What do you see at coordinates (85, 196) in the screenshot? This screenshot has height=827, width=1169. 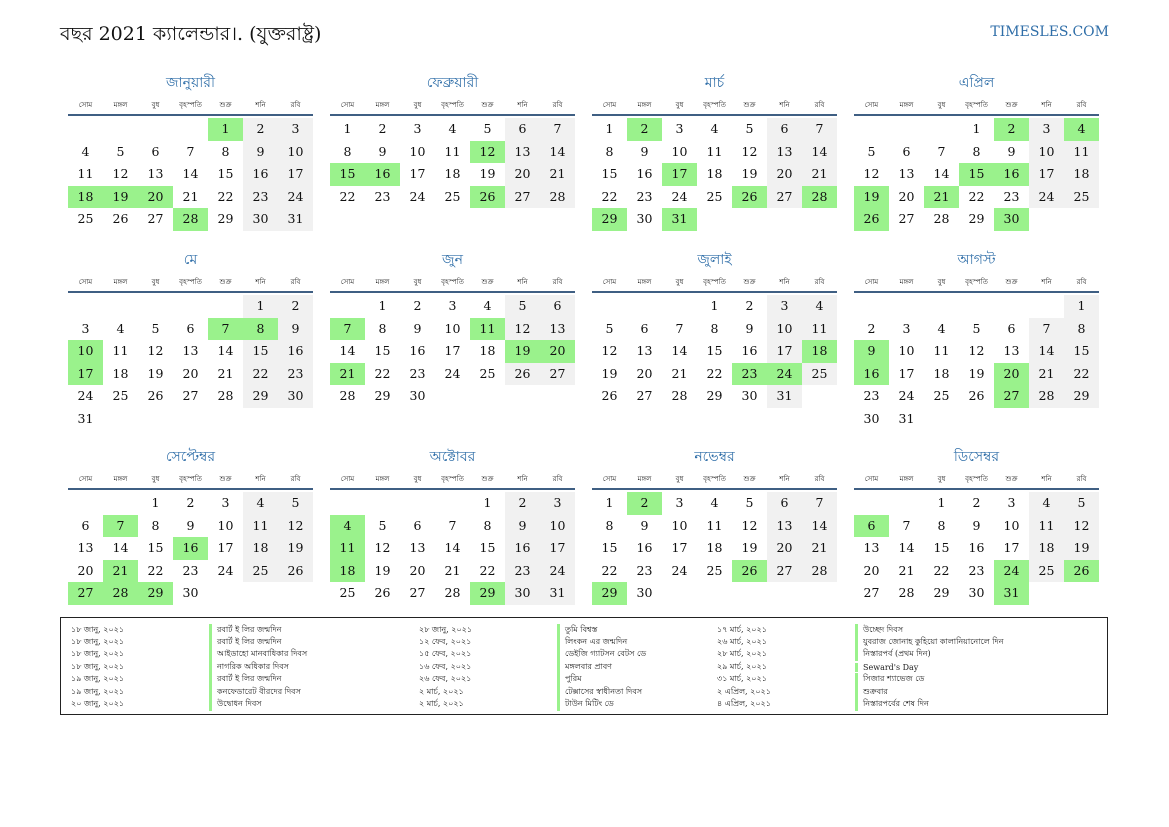 I see `holiday-day-cell: 18` at bounding box center [85, 196].